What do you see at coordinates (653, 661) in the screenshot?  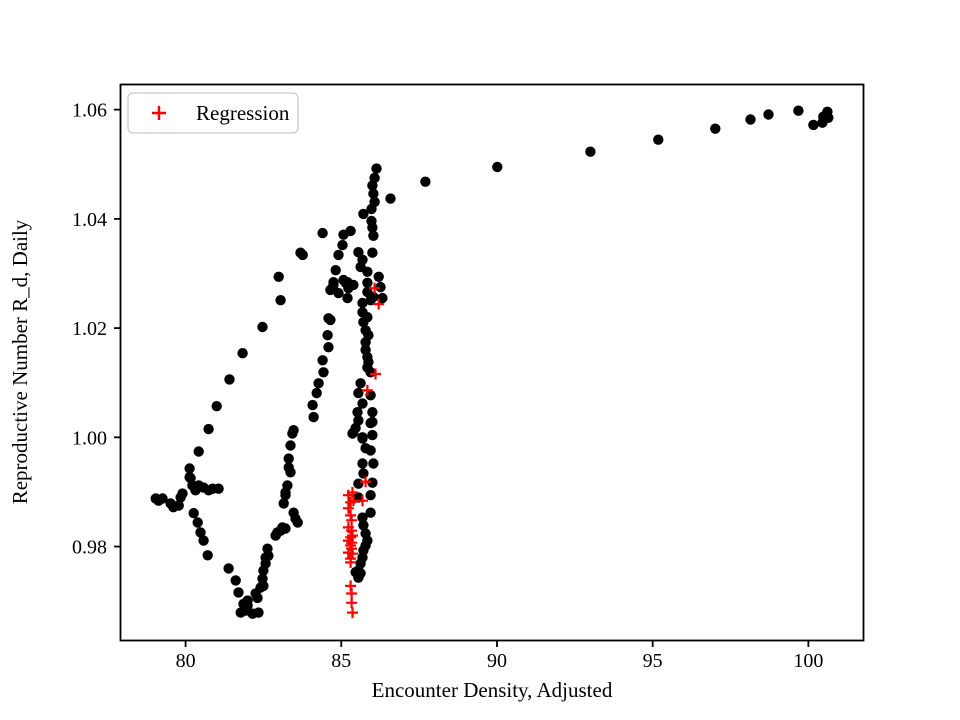 I see `x-tick-label: 95` at bounding box center [653, 661].